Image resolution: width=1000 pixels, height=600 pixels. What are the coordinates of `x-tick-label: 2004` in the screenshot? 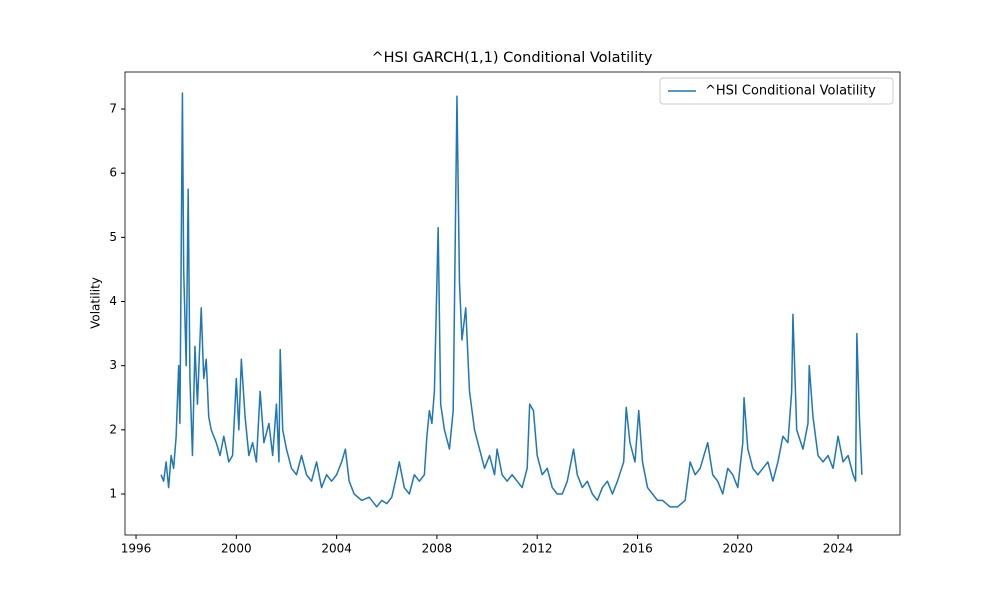 It's located at (336, 549).